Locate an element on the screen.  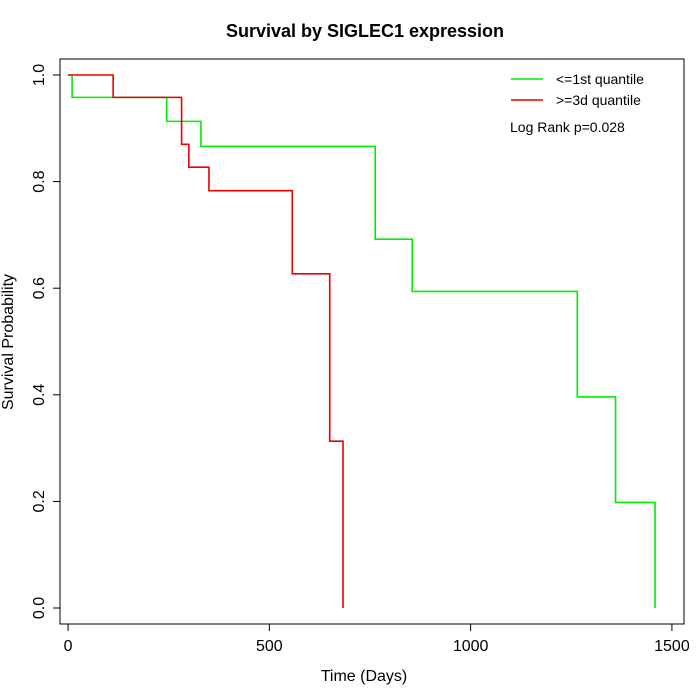
y-tick-label: 0.4 is located at coordinates (39, 395).